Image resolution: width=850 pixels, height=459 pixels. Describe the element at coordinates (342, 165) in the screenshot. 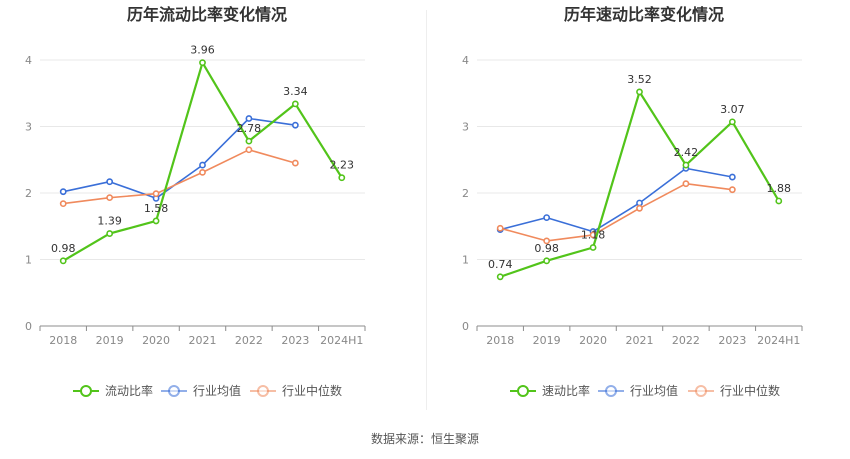

I see `data-label: 2.23` at that location.